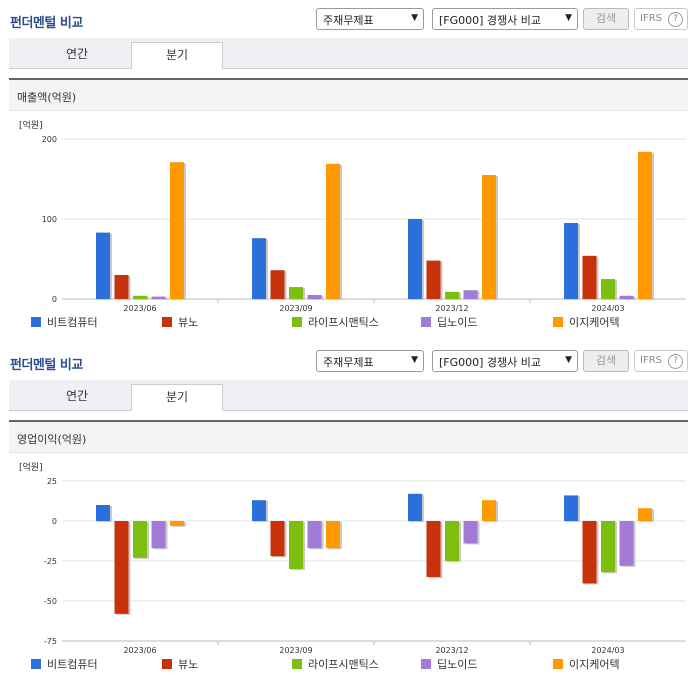  What do you see at coordinates (457, 322) in the screenshot?
I see `legend-label: 딥노이드` at bounding box center [457, 322].